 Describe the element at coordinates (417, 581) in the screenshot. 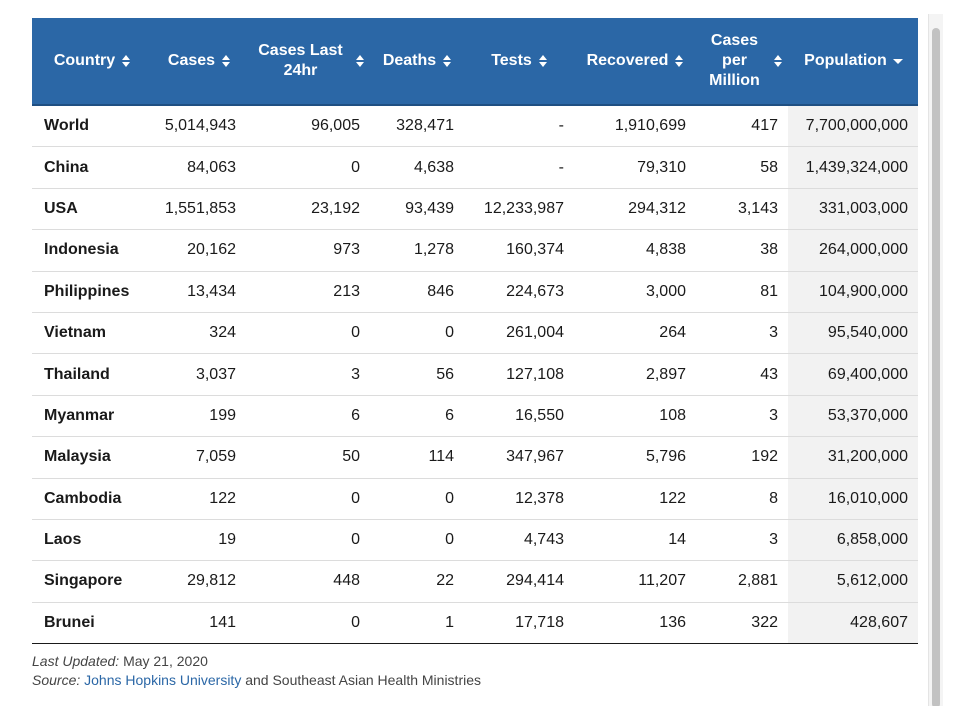

I see `cell-deaths: 22` at that location.